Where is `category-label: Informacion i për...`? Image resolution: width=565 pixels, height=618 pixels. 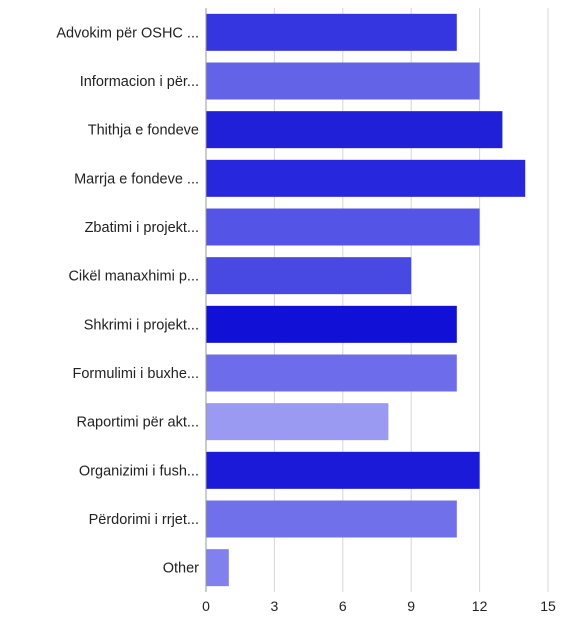
category-label: Informacion i për... is located at coordinates (139, 82).